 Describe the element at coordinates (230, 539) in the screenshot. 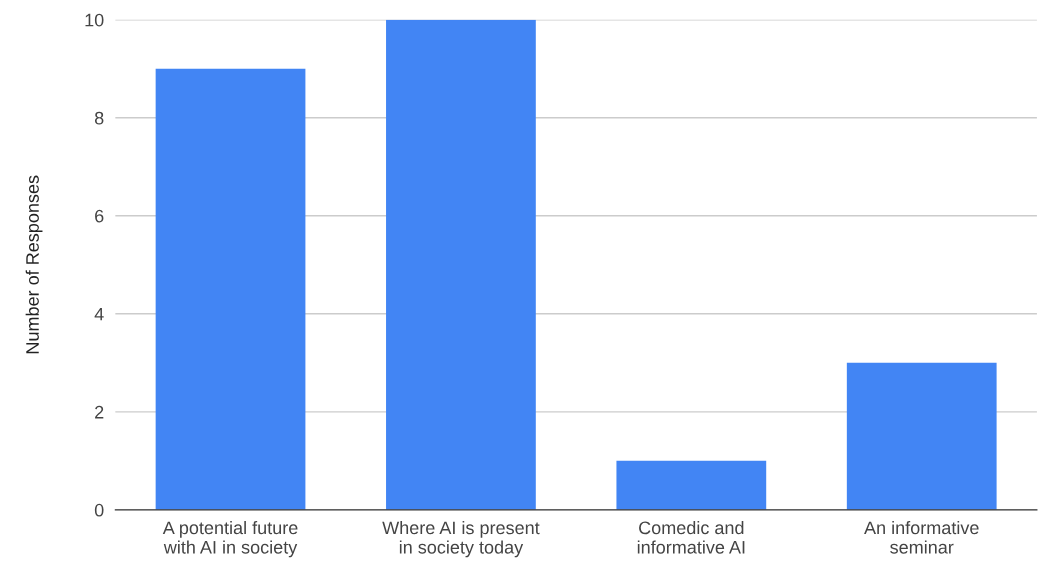

I see `x-tick-label: A potential future with AI in society` at that location.